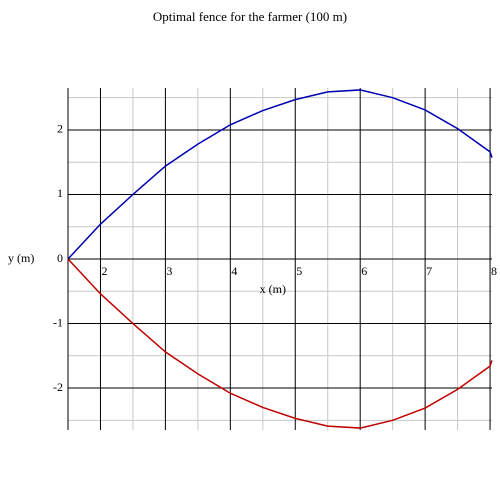 Image resolution: width=500 pixels, height=500 pixels. Describe the element at coordinates (299, 271) in the screenshot. I see `x-tick-label: 5` at that location.